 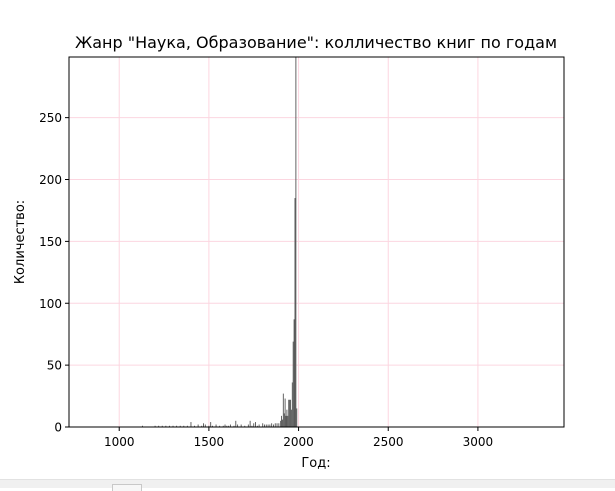 I want to click on y-tick-label: 200, so click(x=50, y=180).